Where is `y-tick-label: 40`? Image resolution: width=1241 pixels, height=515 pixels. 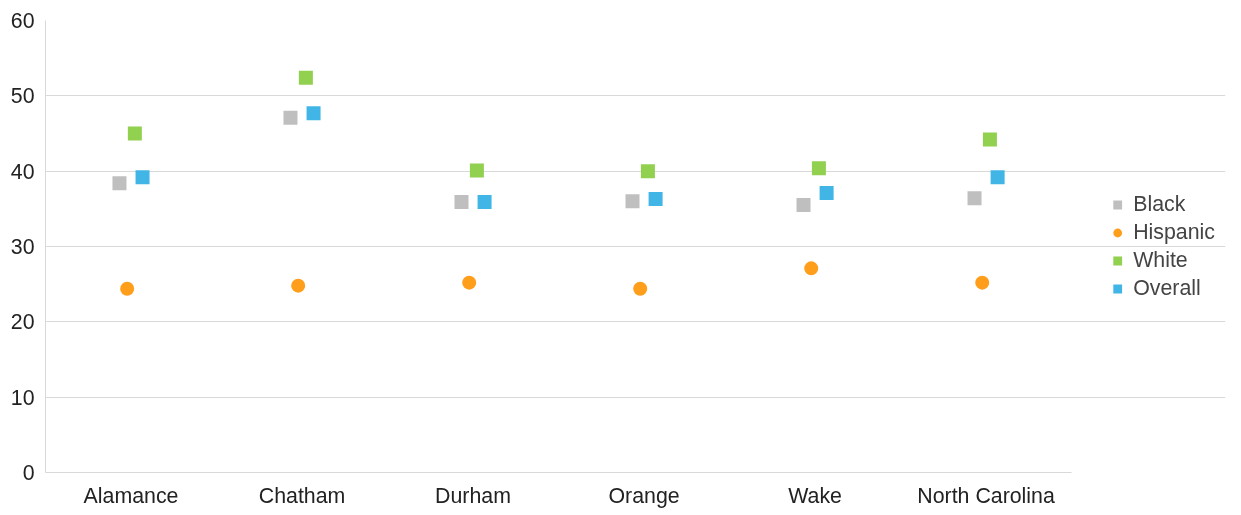 y-tick-label: 40 is located at coordinates (22, 171).